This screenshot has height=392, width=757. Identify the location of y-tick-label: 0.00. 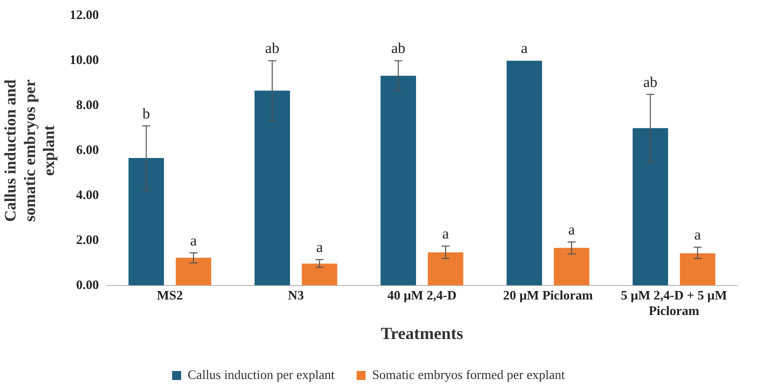
(87, 284).